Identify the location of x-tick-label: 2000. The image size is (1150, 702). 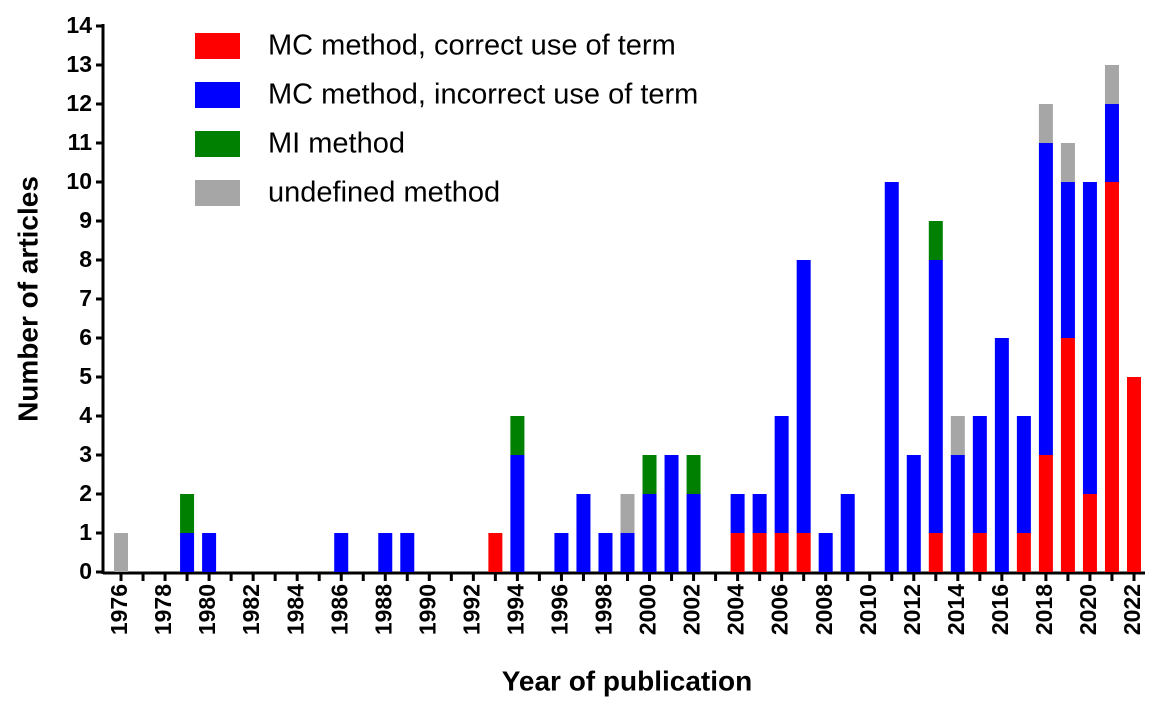
(648, 609).